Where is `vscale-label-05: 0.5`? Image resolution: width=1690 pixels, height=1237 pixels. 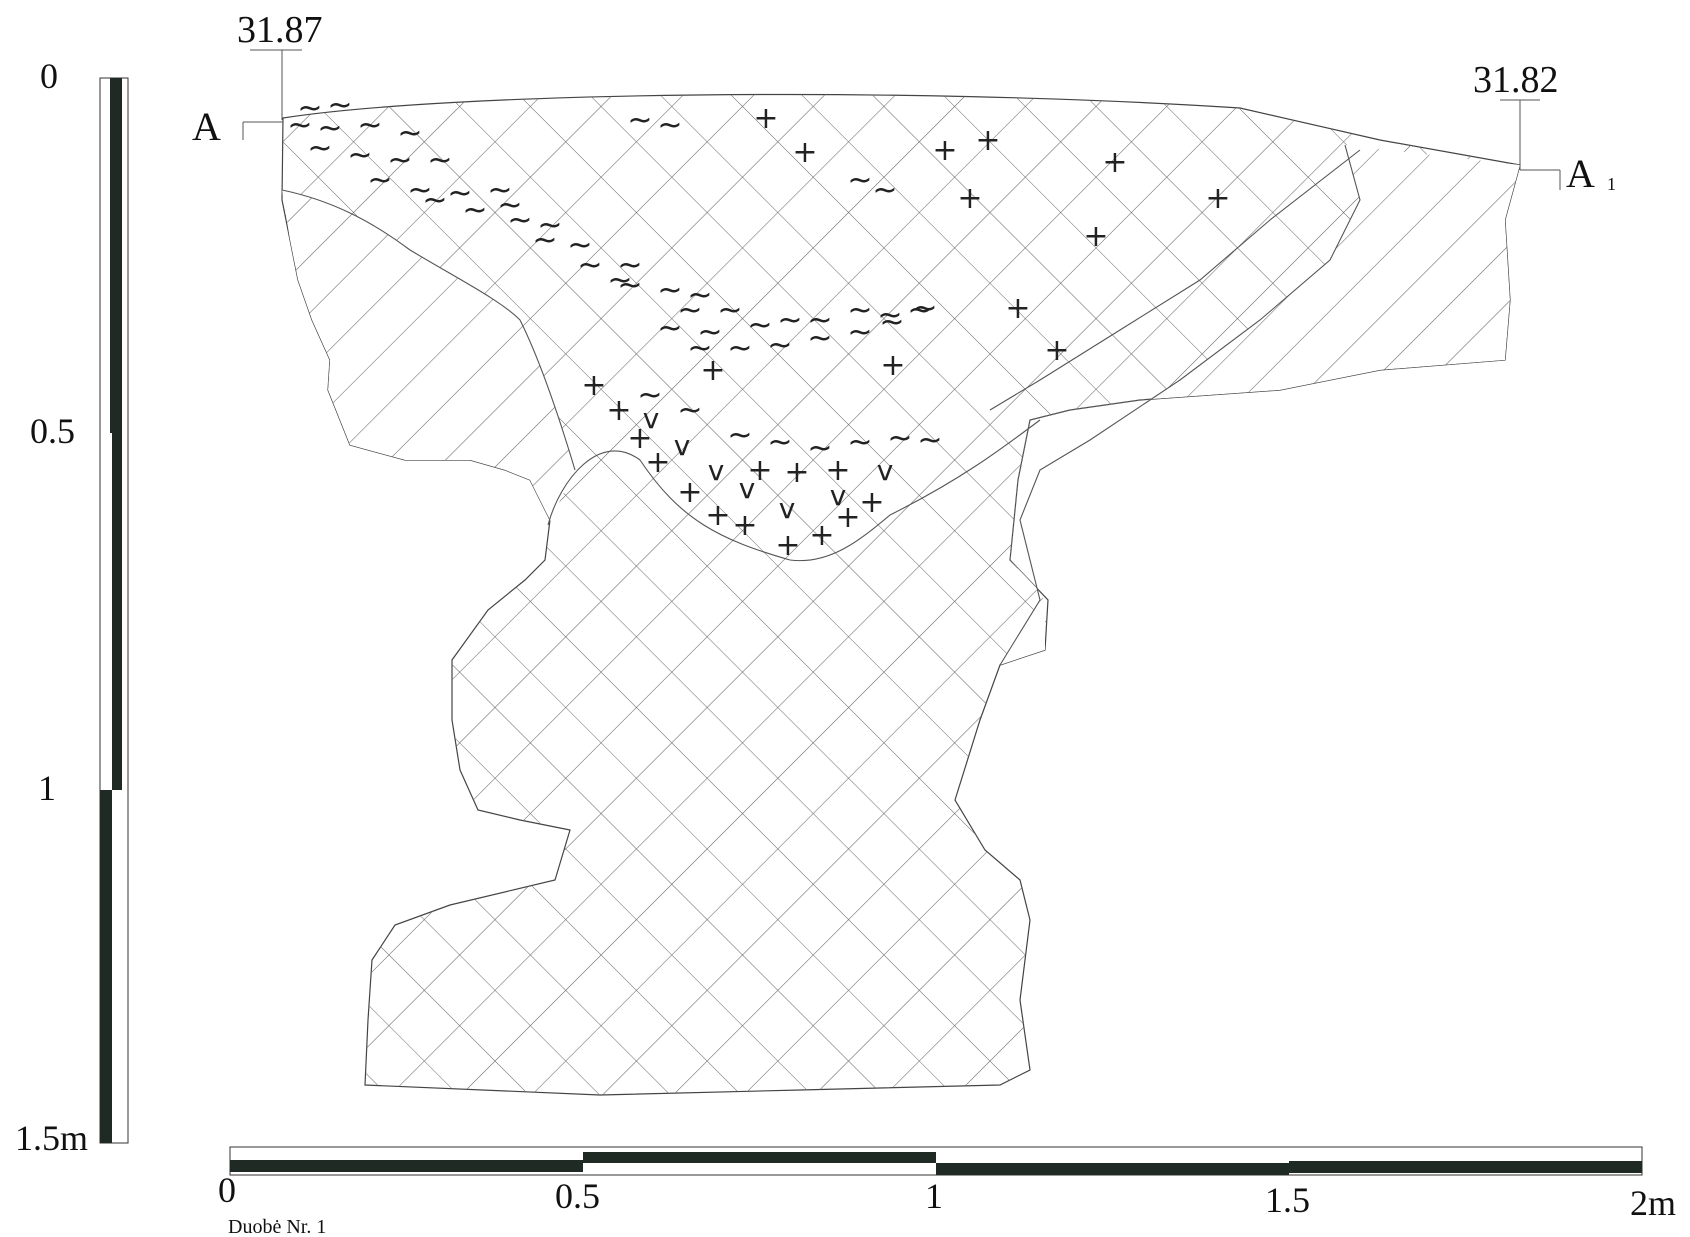 vscale-label-05: 0.5 is located at coordinates (52, 431).